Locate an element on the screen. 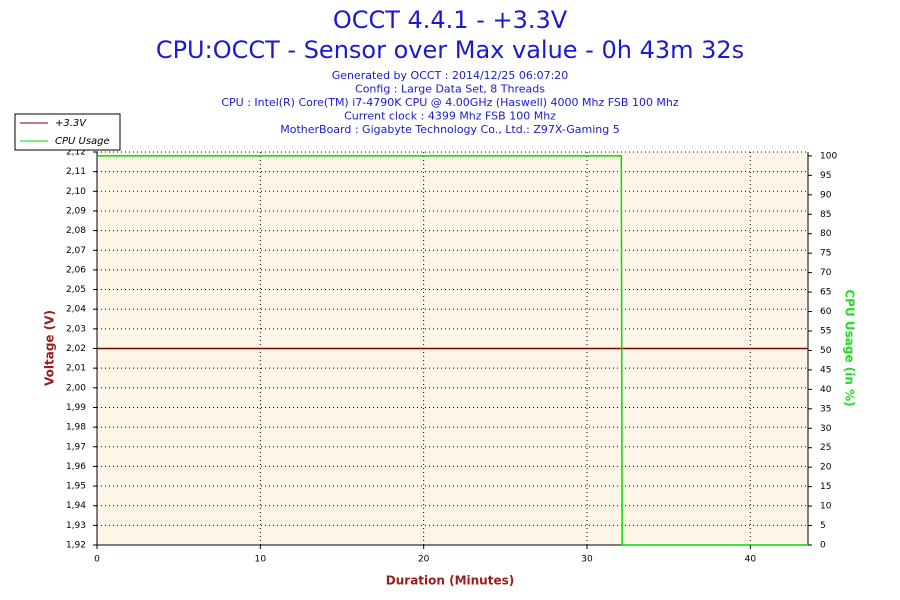  x-axis-label: Duration (Minutes) is located at coordinates (450, 581).